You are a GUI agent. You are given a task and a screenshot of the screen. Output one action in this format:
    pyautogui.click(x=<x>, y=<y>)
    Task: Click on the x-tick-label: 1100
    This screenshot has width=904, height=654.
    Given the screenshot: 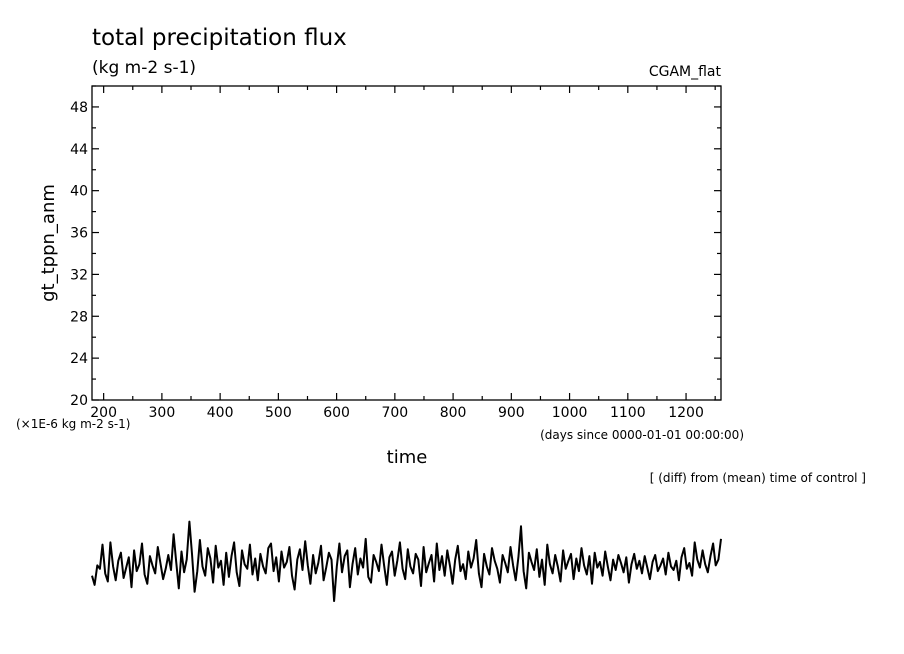 What is the action you would take?
    pyautogui.click(x=628, y=413)
    